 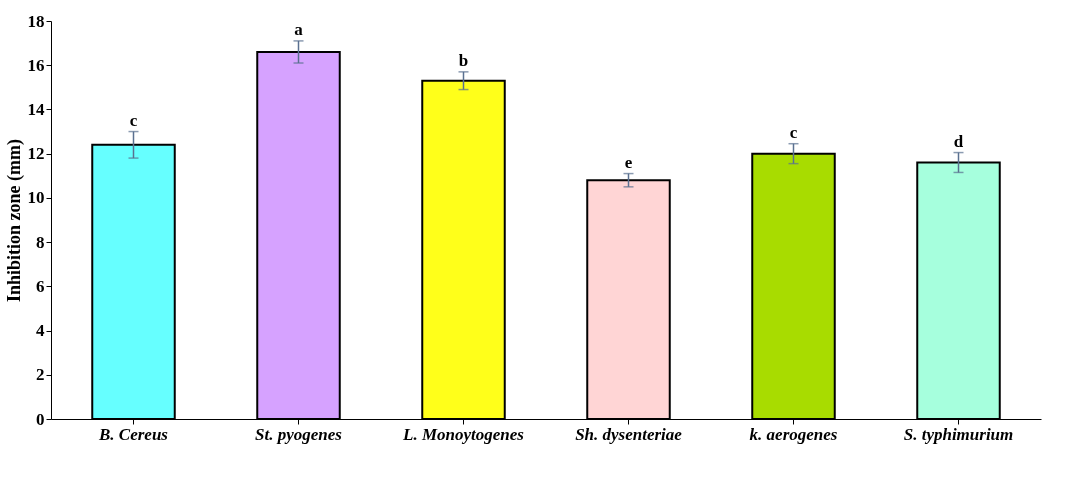 I want to click on x-tick-label: St. pyogenes, so click(x=299, y=434).